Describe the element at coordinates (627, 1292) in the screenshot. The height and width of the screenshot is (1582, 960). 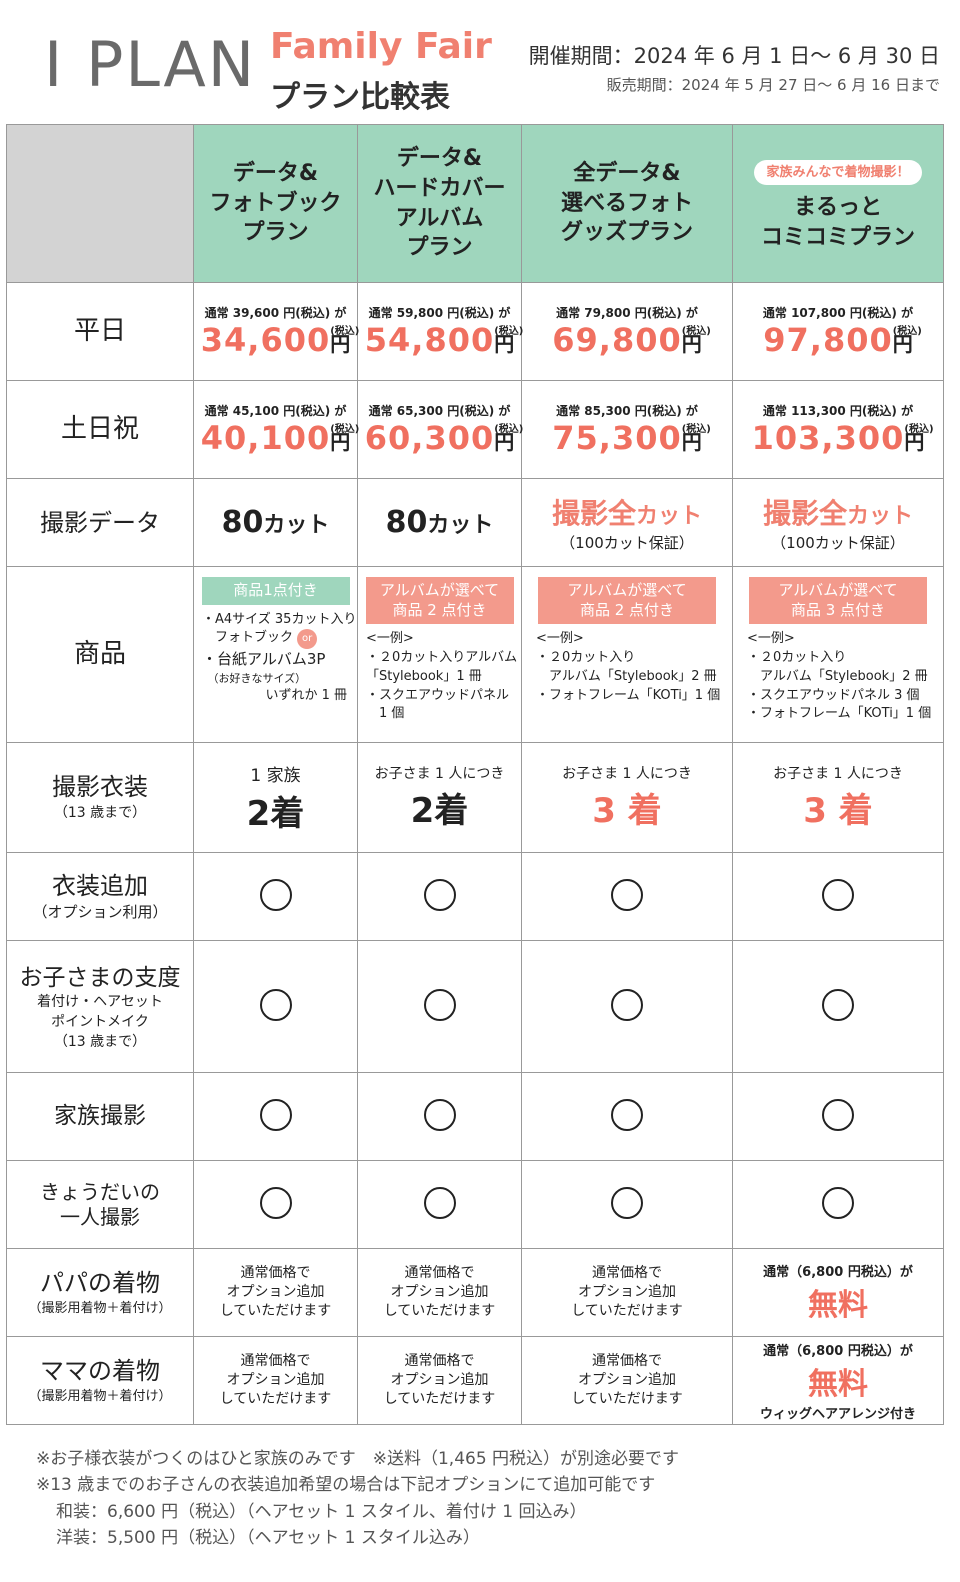
I see `papa-cell-3: 通常価格で オプション追加 していただけます` at that location.